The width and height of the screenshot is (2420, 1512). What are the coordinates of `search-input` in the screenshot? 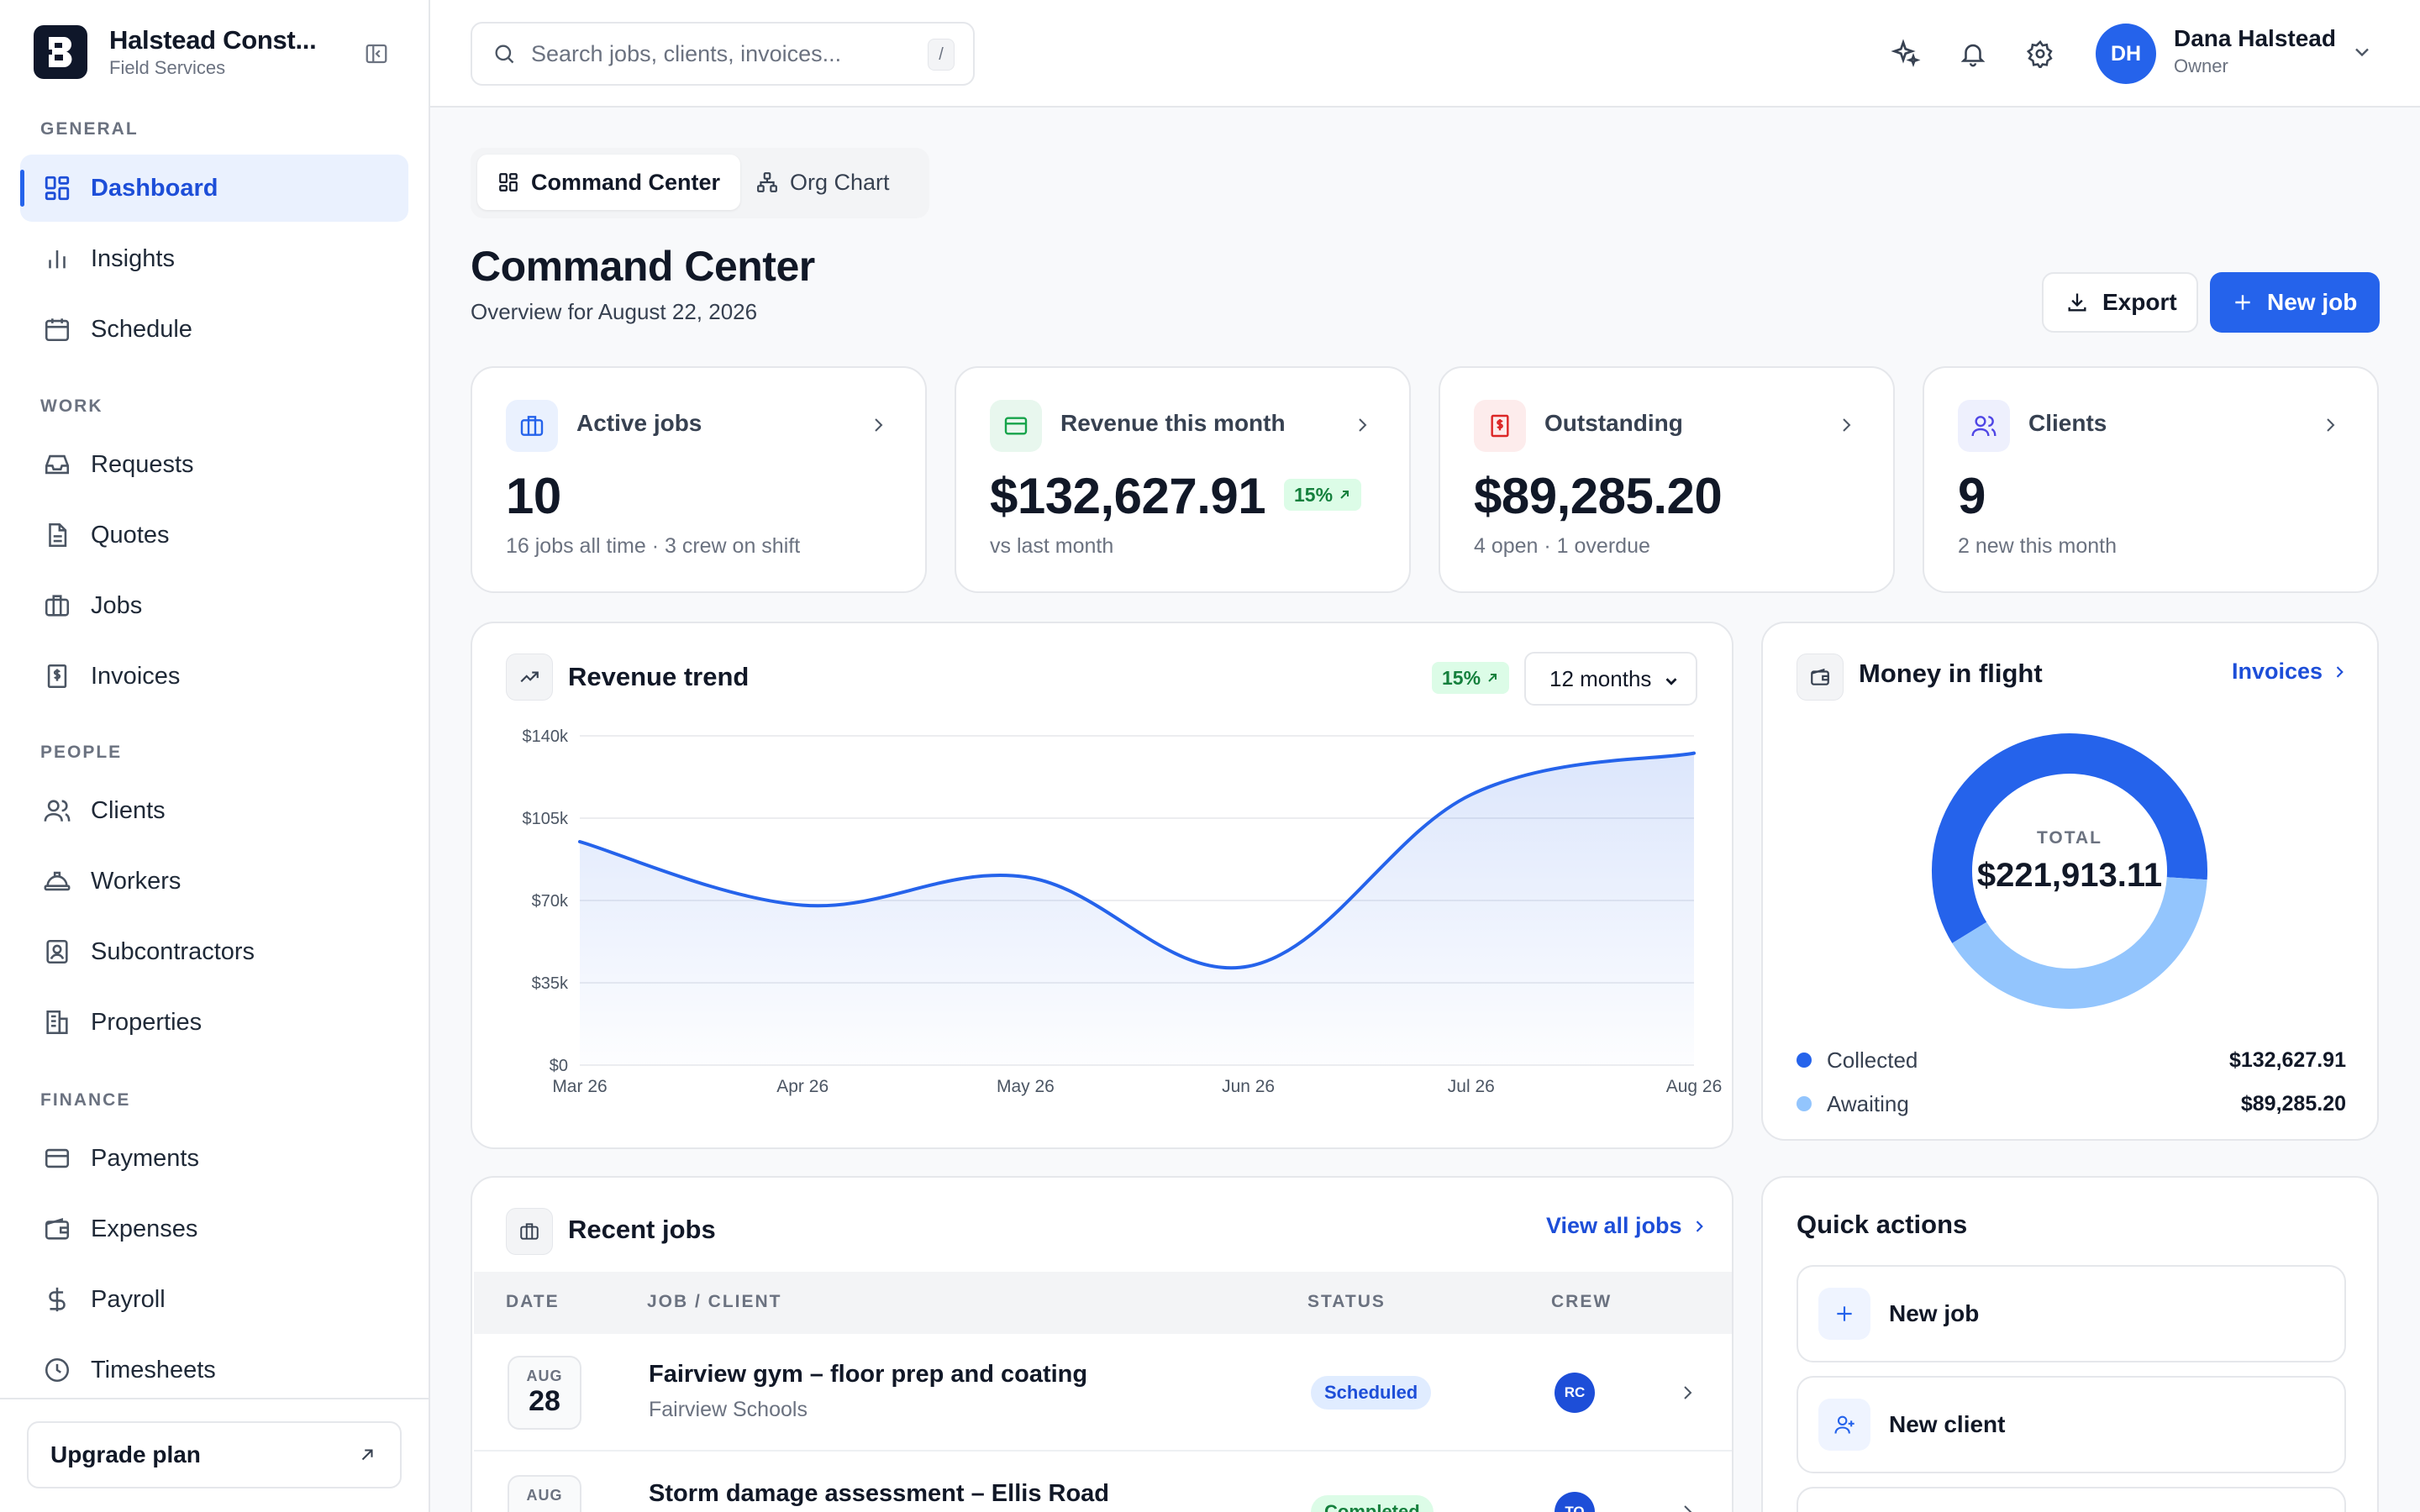 It's located at (716, 53).